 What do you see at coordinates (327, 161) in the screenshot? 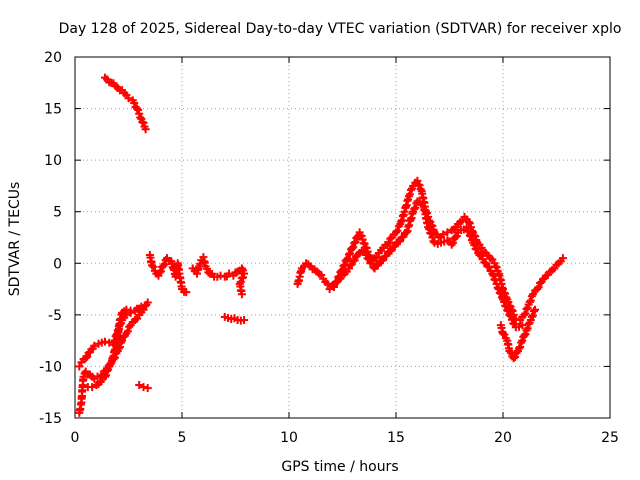
I see `y-tick: 10` at bounding box center [327, 161].